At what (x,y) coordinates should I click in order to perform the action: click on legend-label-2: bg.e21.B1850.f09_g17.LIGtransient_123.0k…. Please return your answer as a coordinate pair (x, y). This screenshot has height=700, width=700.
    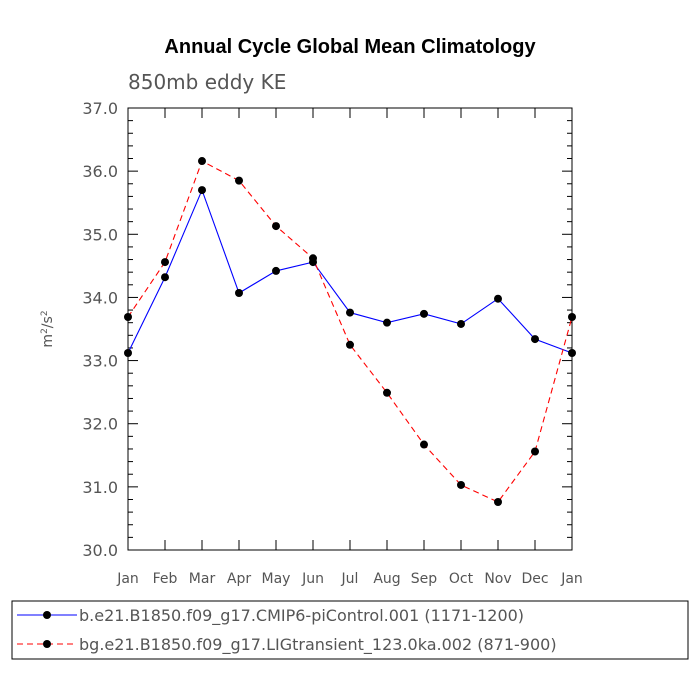
    Looking at the image, I should click on (318, 645).